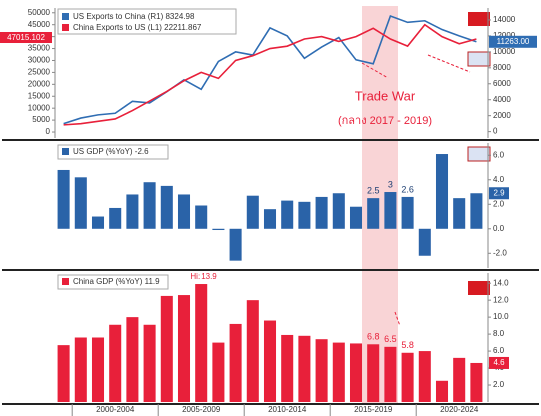 The height and width of the screenshot is (416, 541). Describe the element at coordinates (495, 131) in the screenshot. I see `y2-tick-label: 0` at that location.